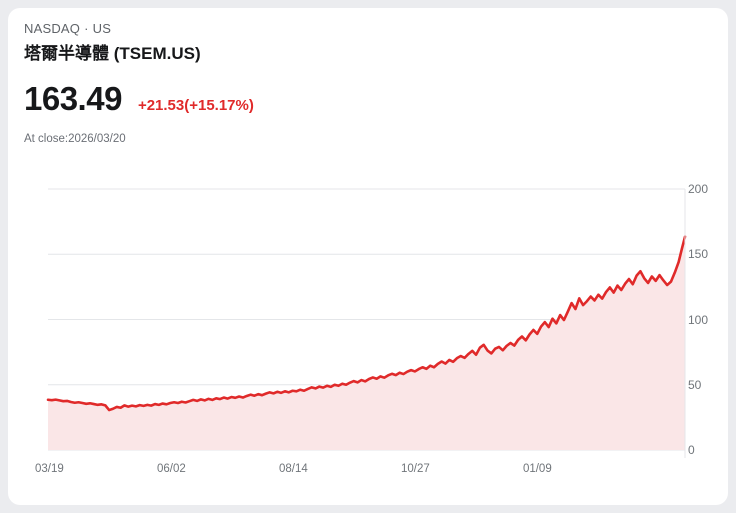 This screenshot has height=513, width=736. Describe the element at coordinates (171, 469) in the screenshot. I see `x-tick-label: 06/02` at that location.